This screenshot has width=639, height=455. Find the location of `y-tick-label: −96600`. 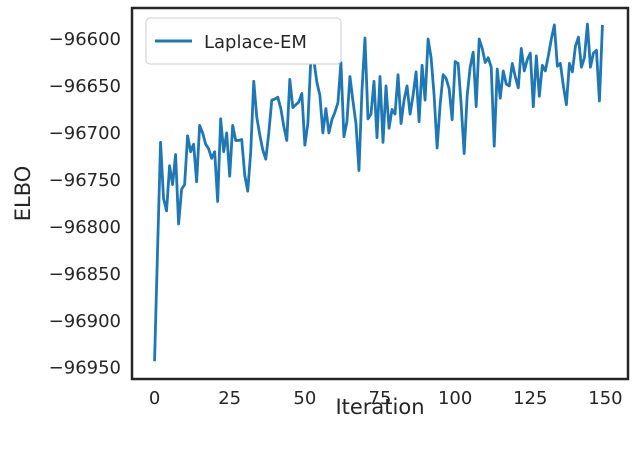

y-tick-label: −96600 is located at coordinates (85, 39).